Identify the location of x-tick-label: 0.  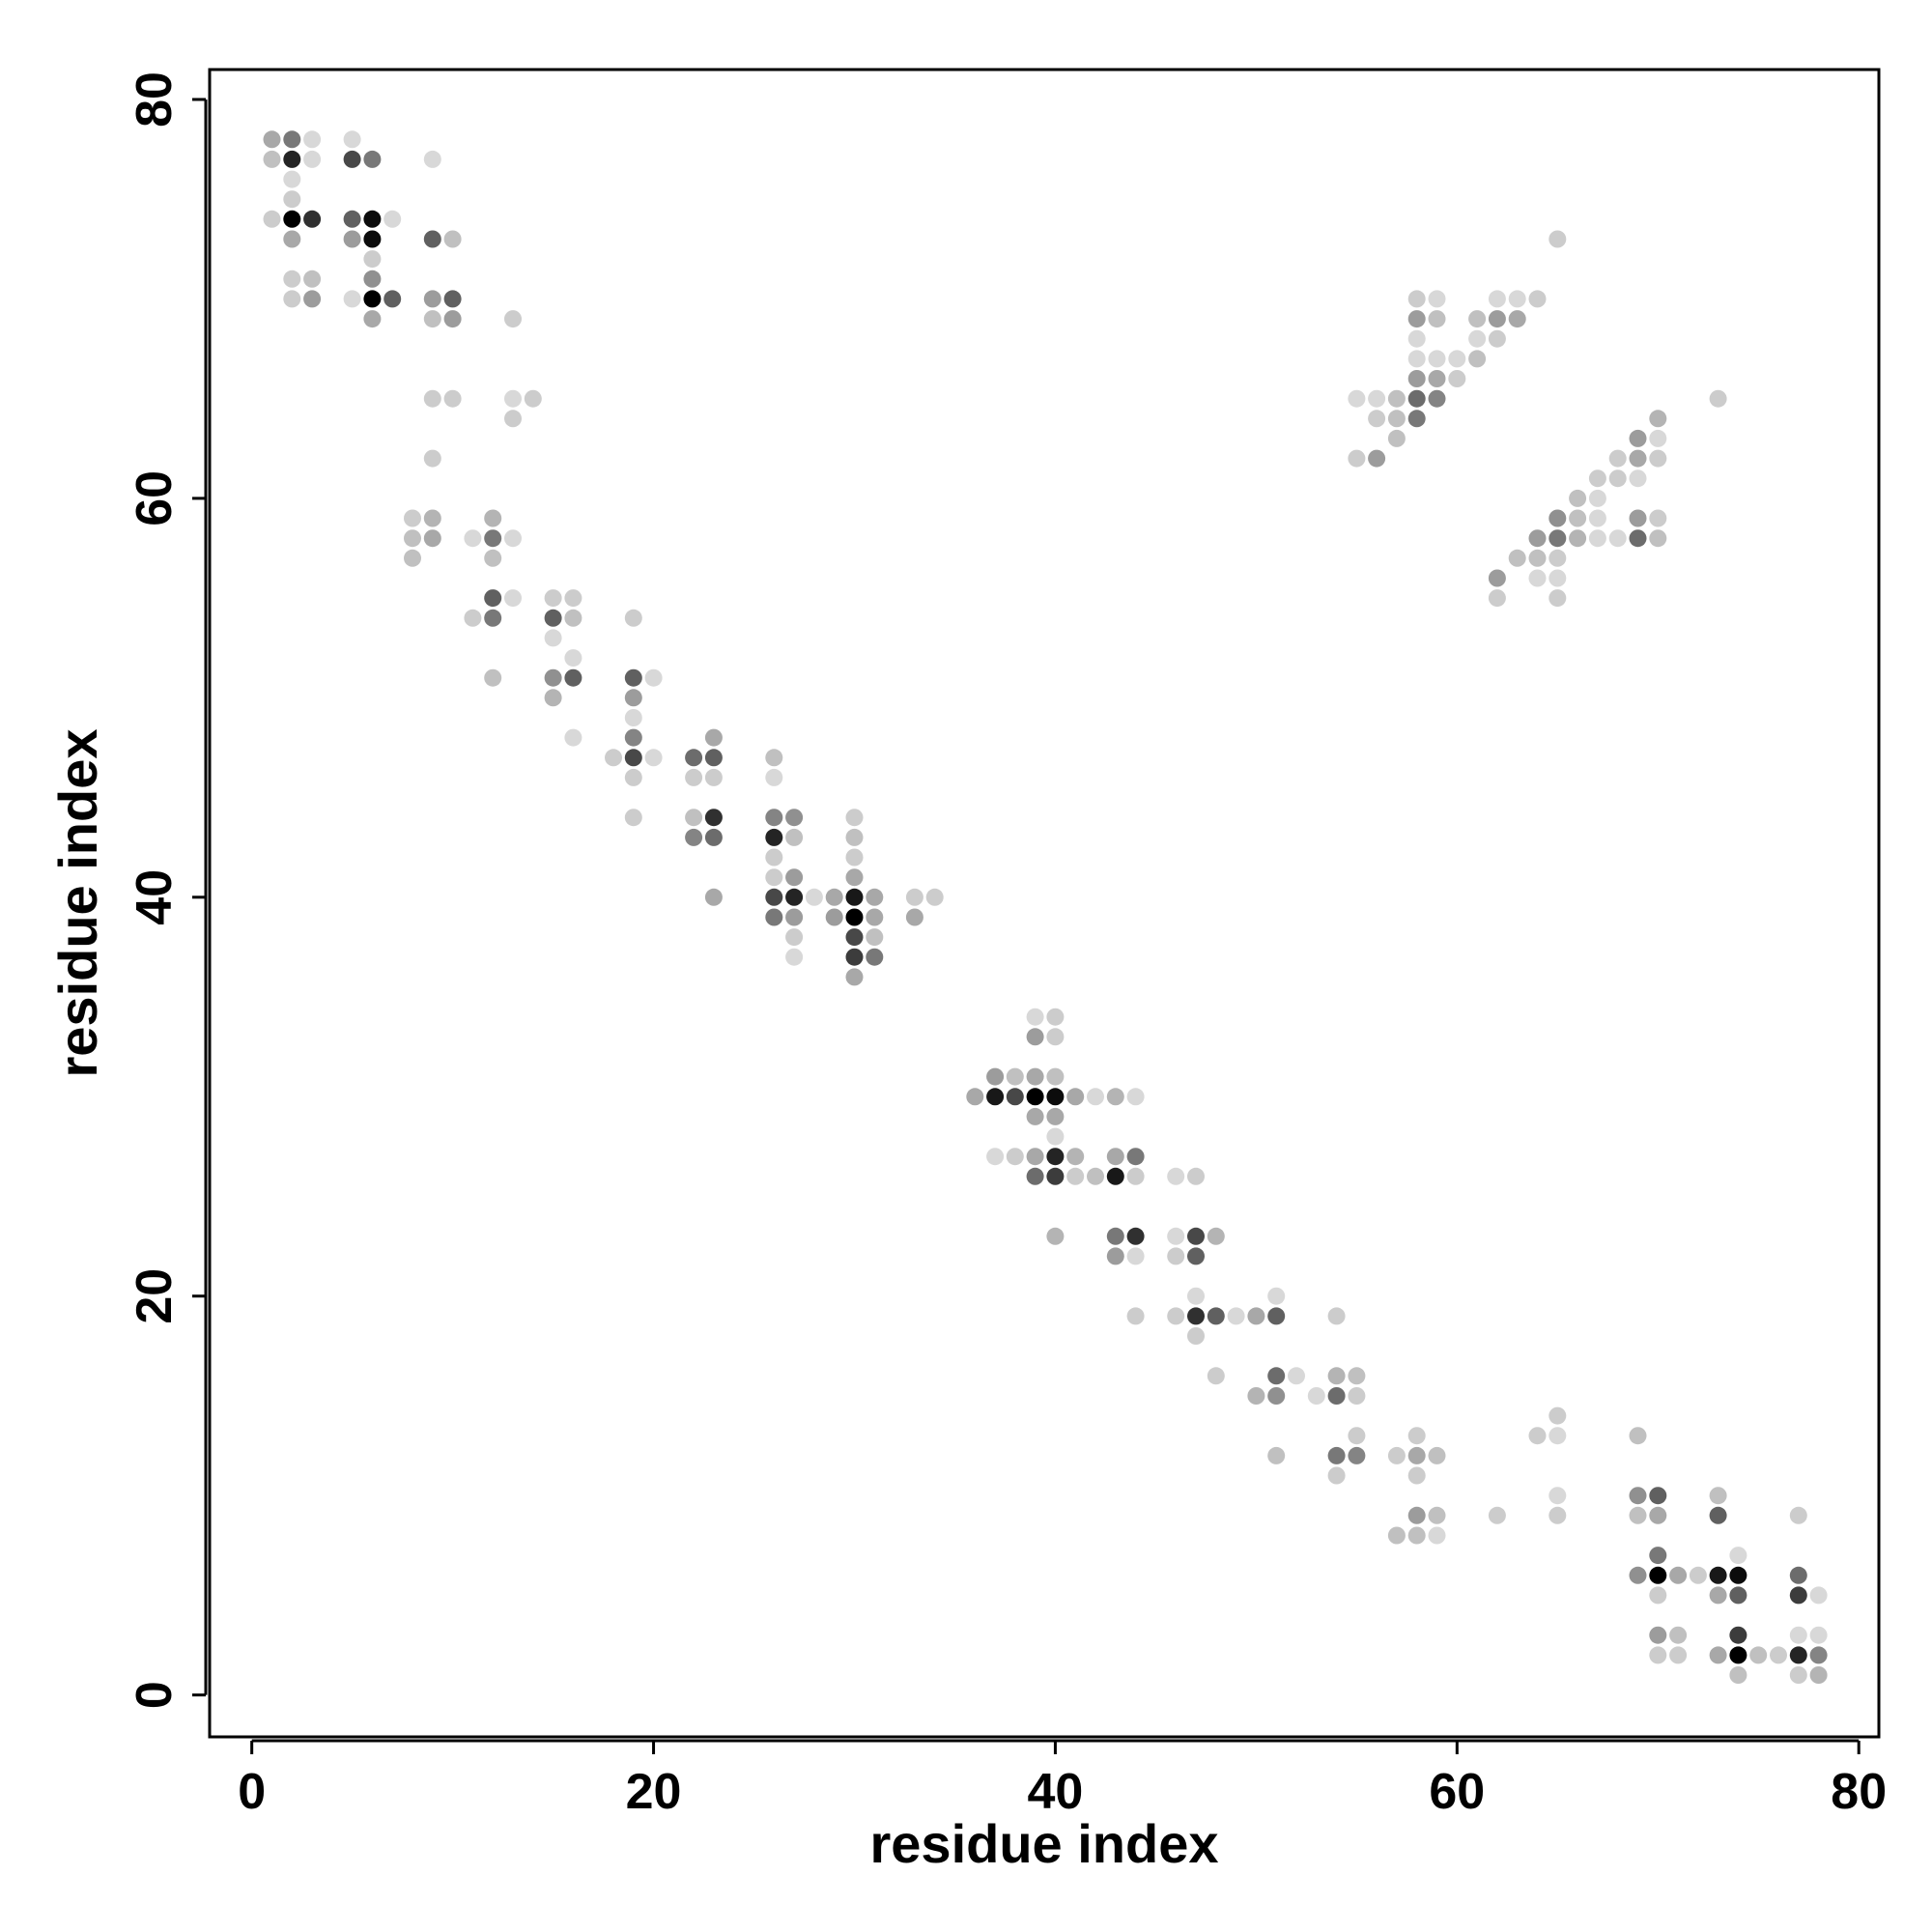
(252, 1792).